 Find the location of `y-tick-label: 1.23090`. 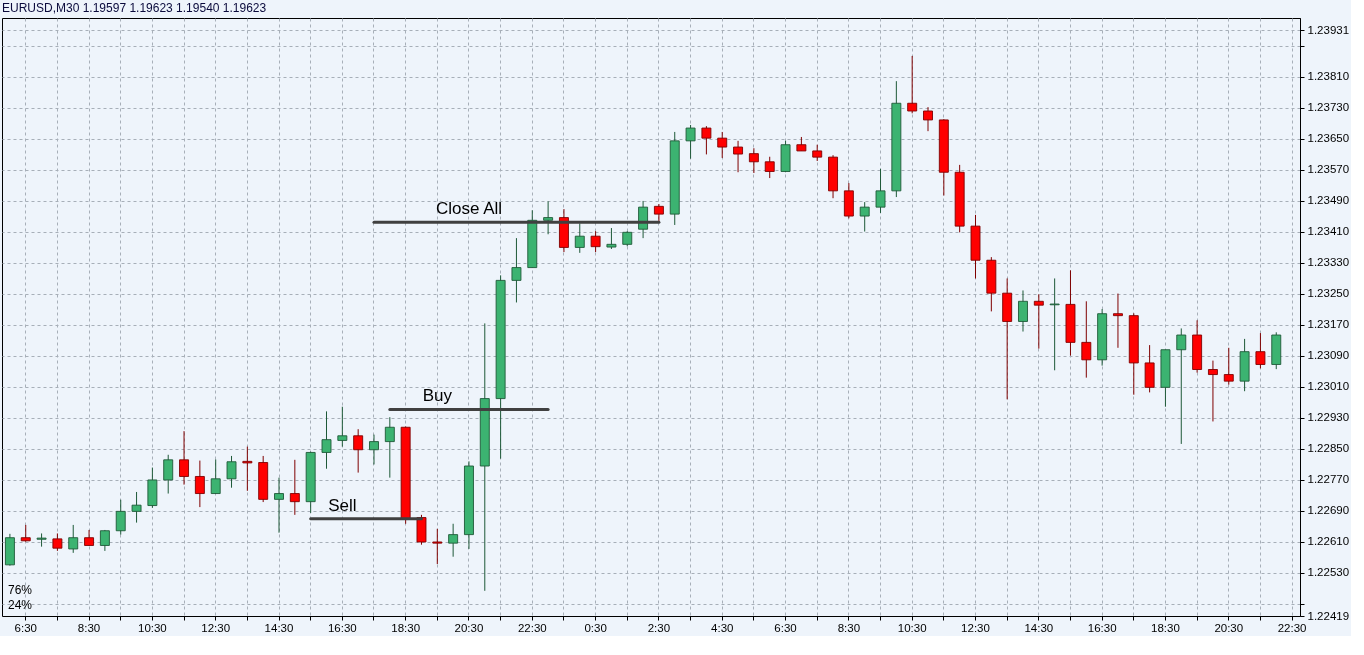

y-tick-label: 1.23090 is located at coordinates (1328, 355).